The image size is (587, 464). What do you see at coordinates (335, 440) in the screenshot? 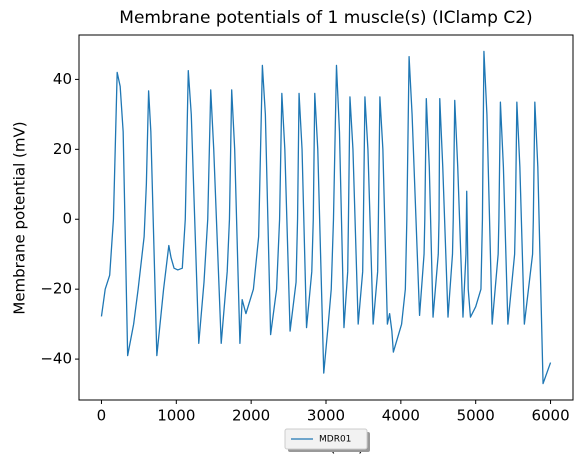
I see `legend-label: MDR01` at bounding box center [335, 440].